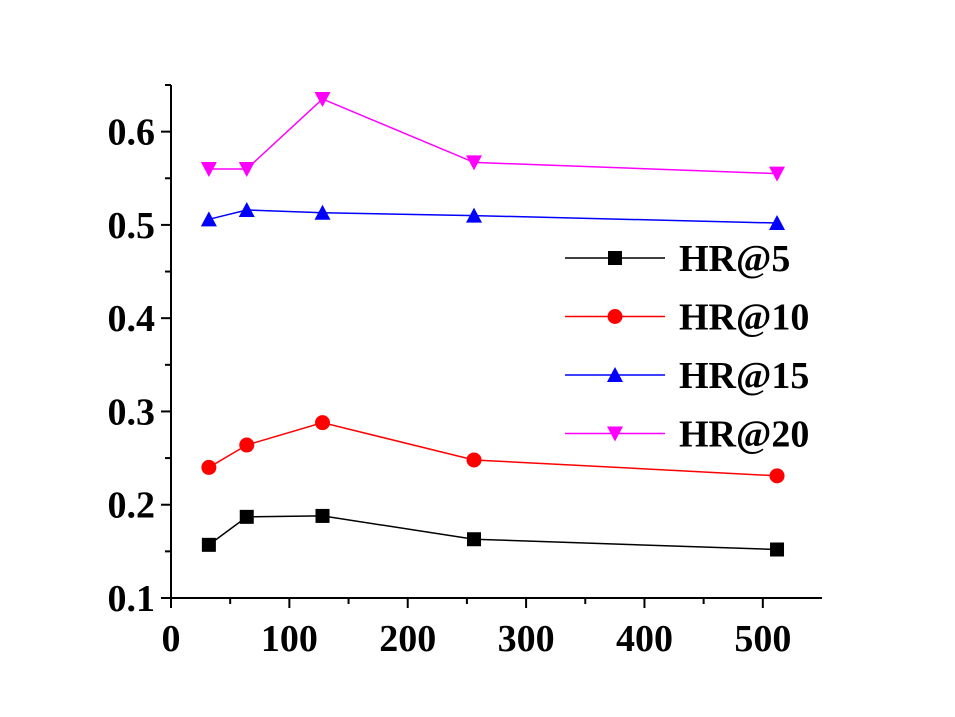 Image resolution: width=955 pixels, height=717 pixels. Describe the element at coordinates (734, 259) in the screenshot. I see `legend-label: HR@5` at that location.